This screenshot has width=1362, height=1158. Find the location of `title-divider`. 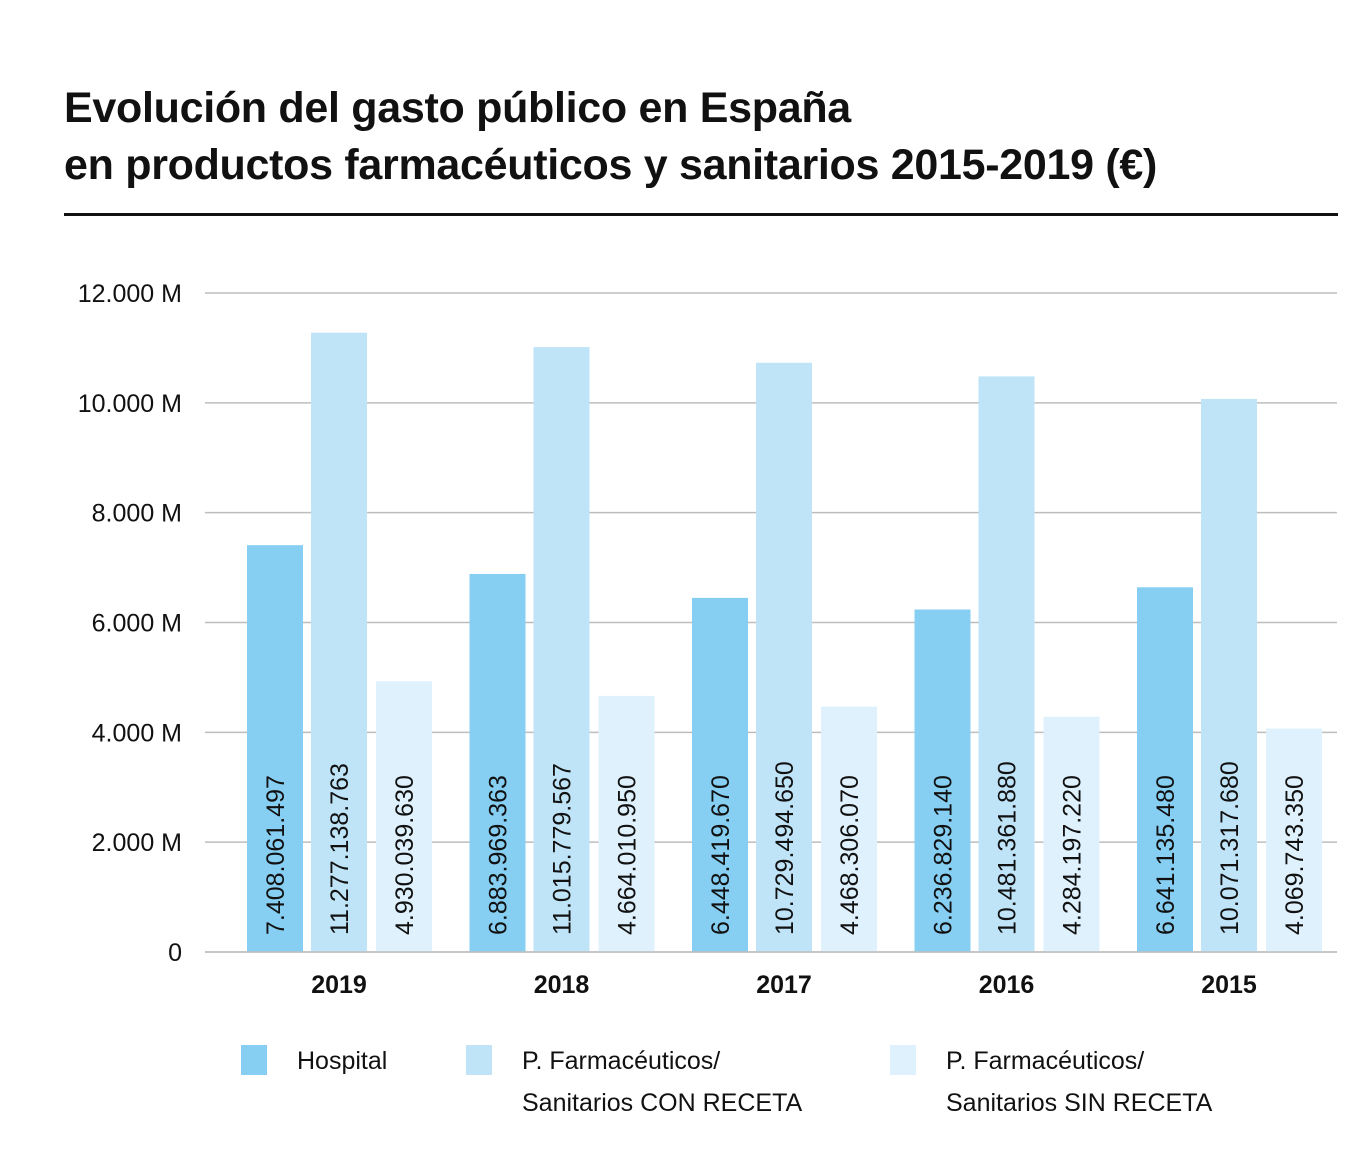

title-divider is located at coordinates (701, 214).